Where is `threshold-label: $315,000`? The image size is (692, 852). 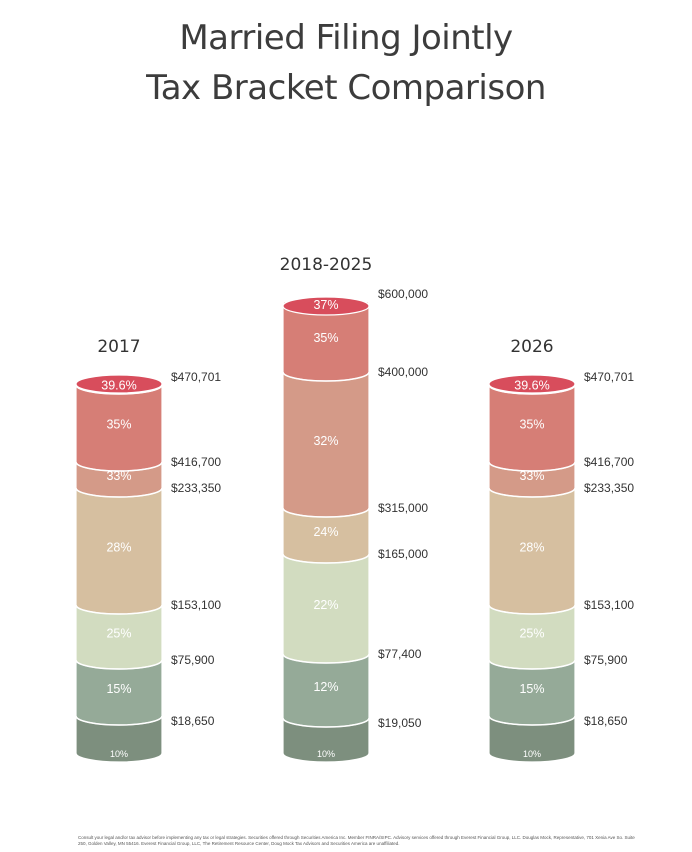 threshold-label: $315,000 is located at coordinates (403, 508).